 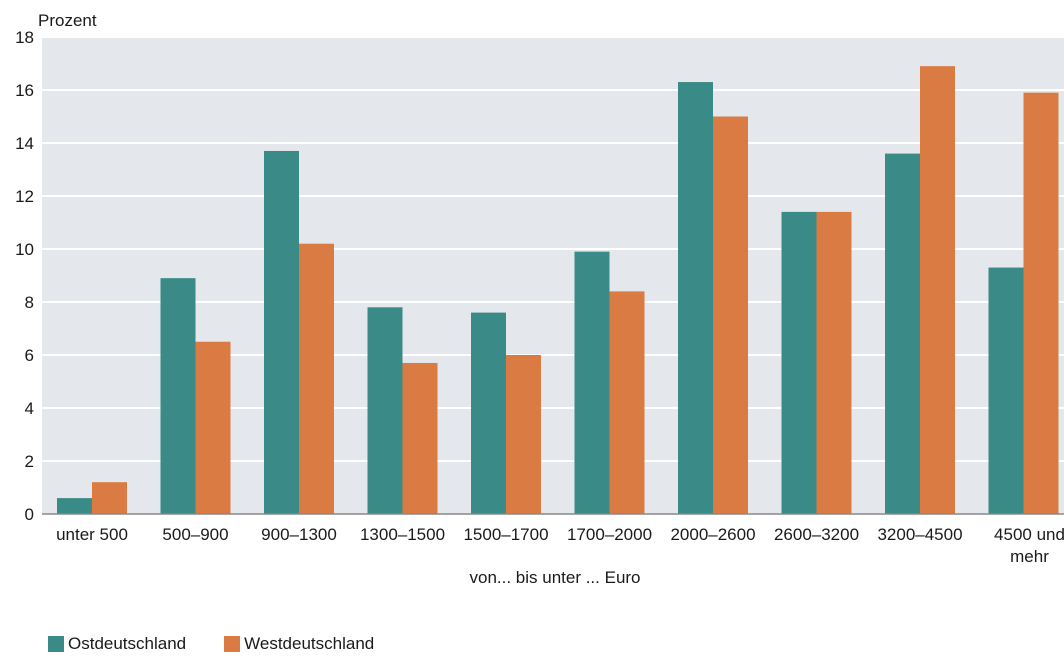 I want to click on x-tick-label-1: unter 500, so click(x=92, y=534).